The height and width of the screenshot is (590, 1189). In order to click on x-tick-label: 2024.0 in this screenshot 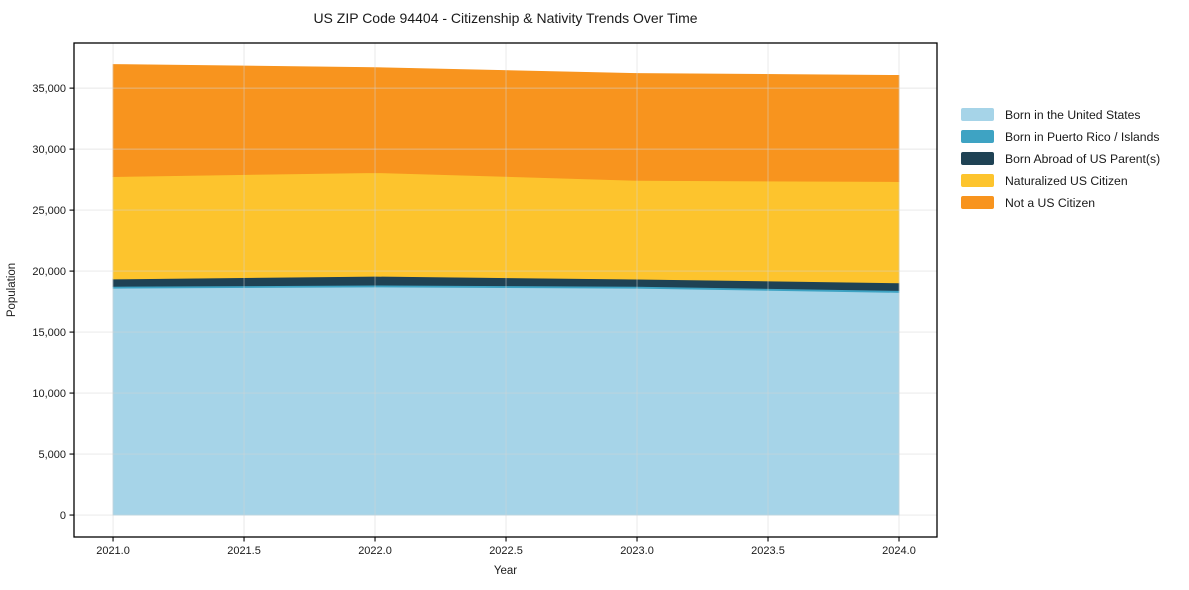, I will do `click(899, 551)`.